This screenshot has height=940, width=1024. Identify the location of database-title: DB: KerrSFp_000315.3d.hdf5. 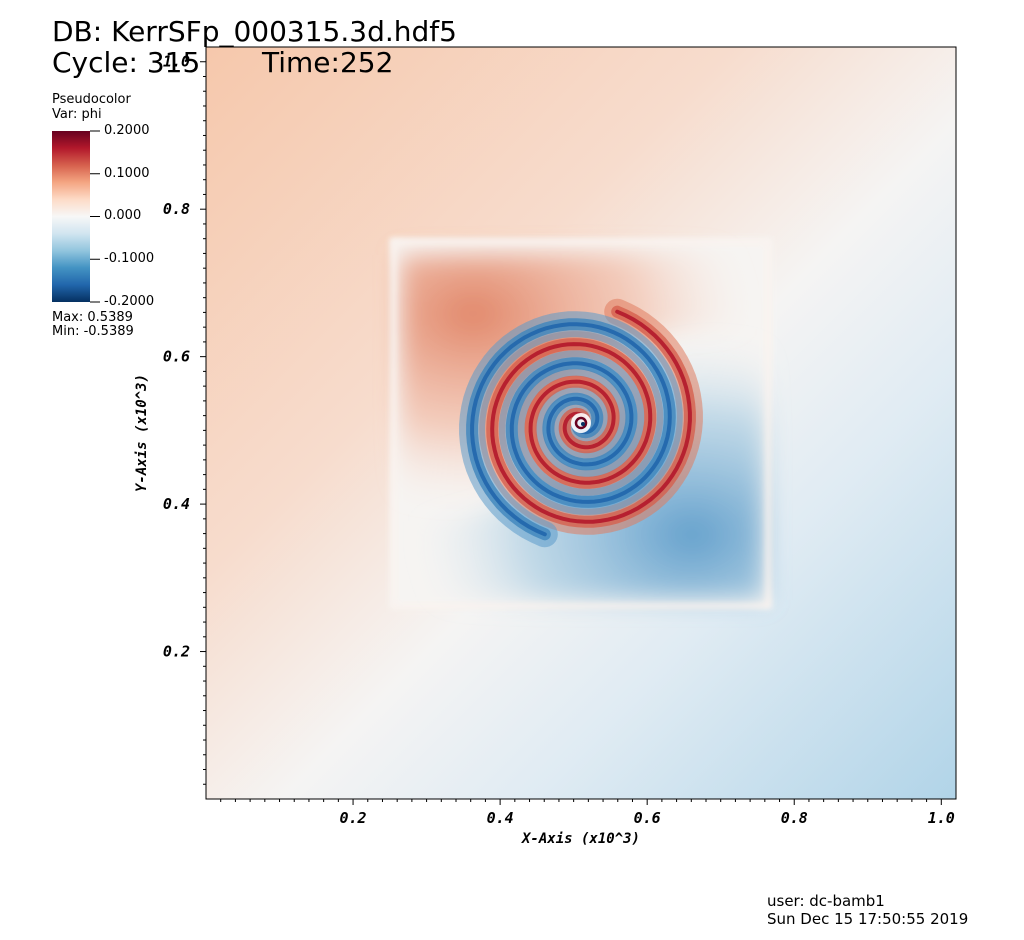
(254, 31).